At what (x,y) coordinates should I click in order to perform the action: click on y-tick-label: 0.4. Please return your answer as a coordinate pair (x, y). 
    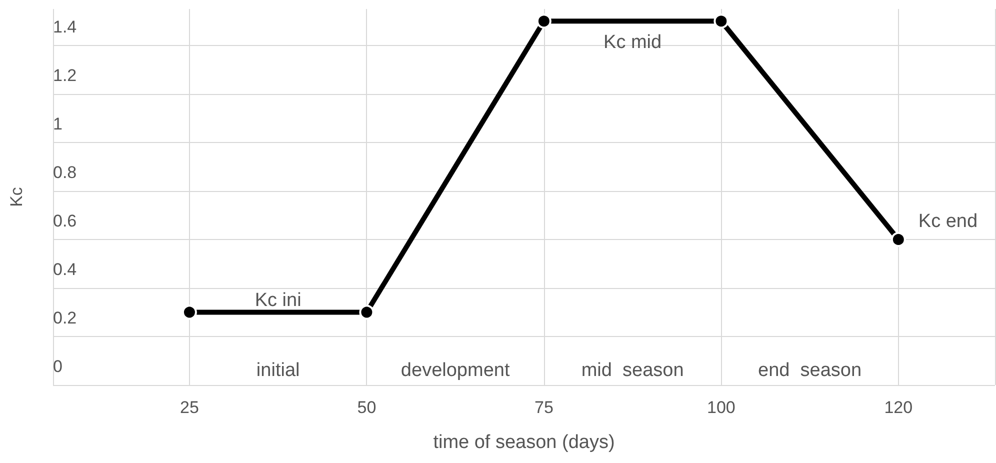
    Looking at the image, I should click on (65, 269).